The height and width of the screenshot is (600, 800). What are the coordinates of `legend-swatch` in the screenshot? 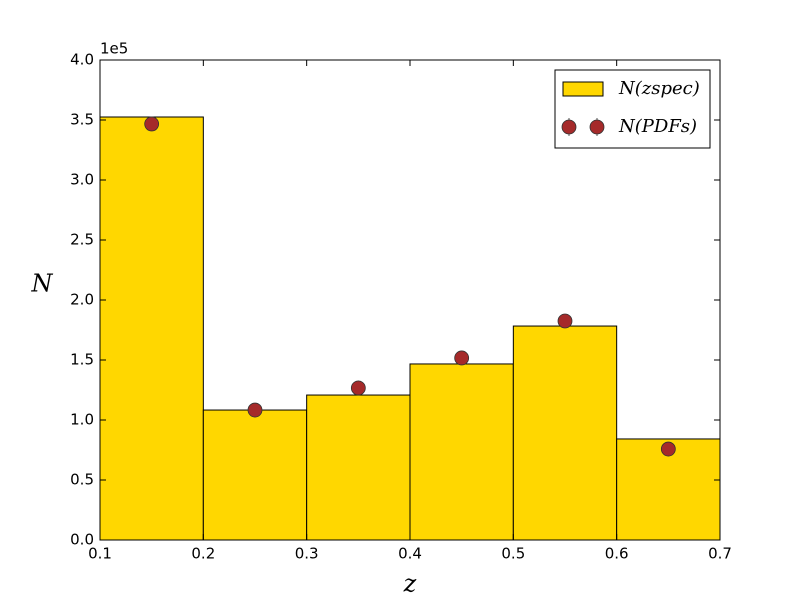 It's located at (583, 89).